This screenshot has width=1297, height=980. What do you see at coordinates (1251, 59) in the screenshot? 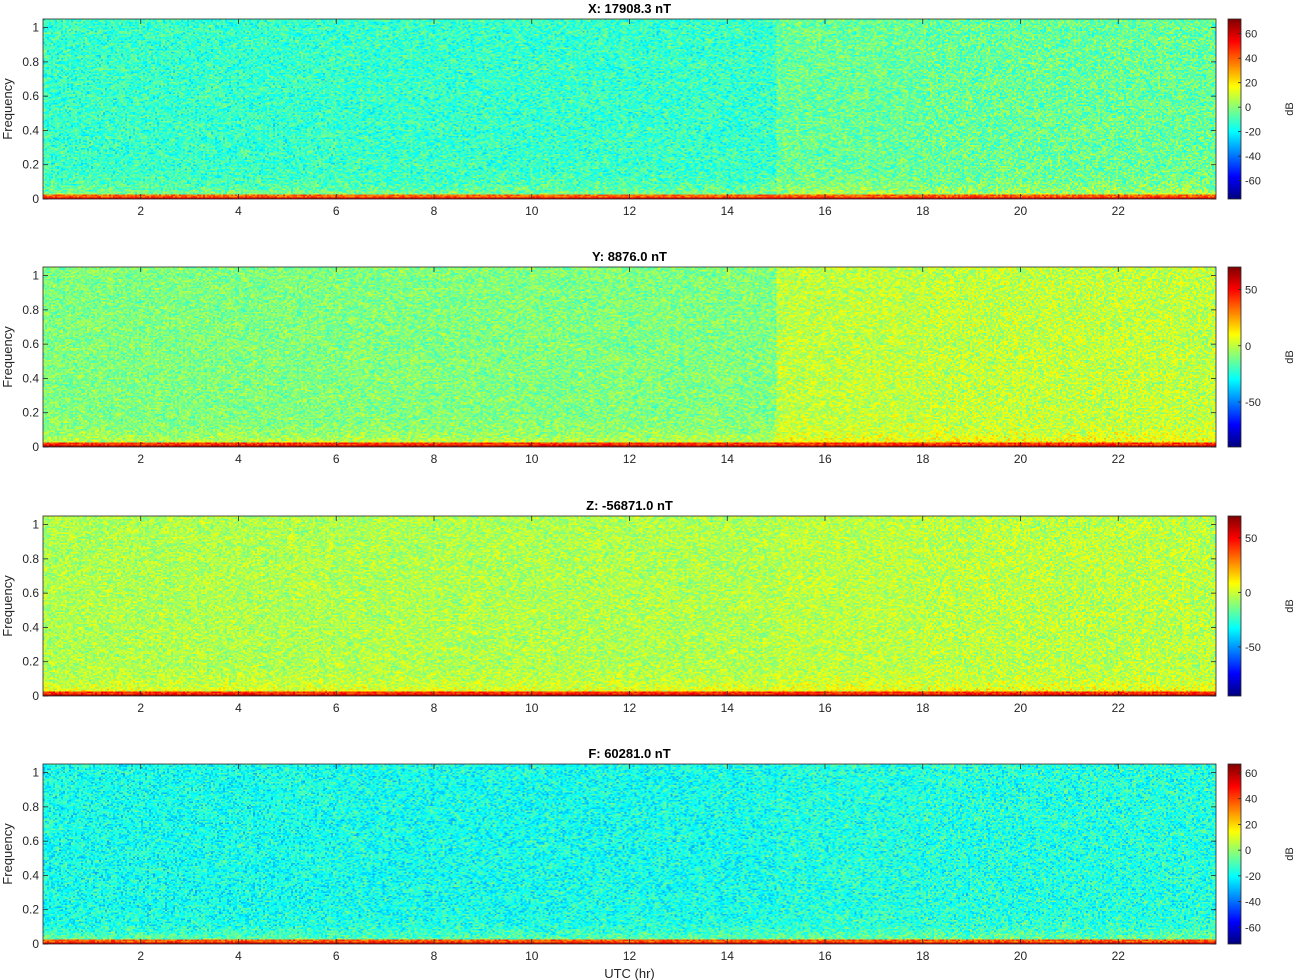
I see `colorbar-tick-label: 40` at bounding box center [1251, 59].